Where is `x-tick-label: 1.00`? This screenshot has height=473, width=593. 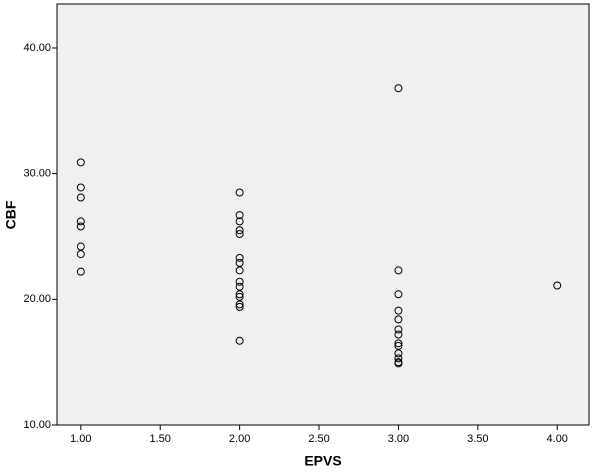 x-tick-label: 1.00 is located at coordinates (80, 439).